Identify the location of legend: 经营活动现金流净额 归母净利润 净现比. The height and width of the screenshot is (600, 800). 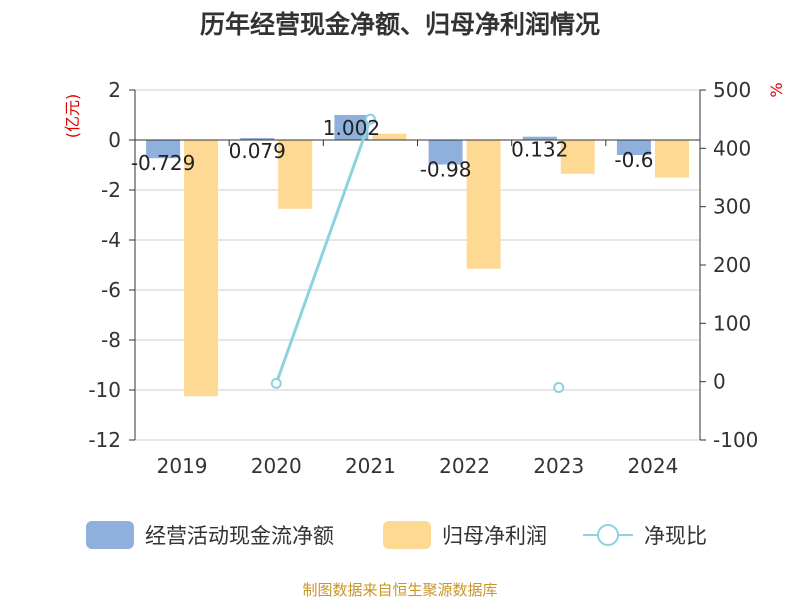
(396, 535).